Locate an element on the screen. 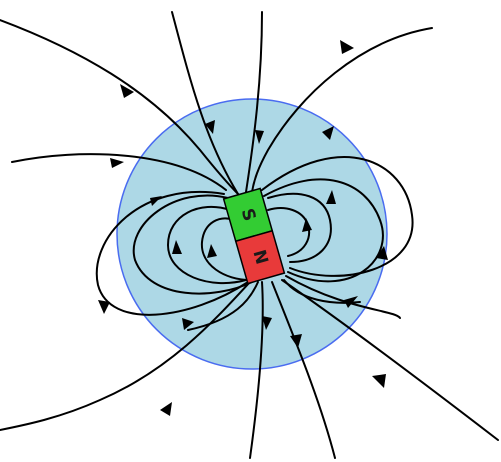  bar-magnet: S N is located at coordinates (254, 236).